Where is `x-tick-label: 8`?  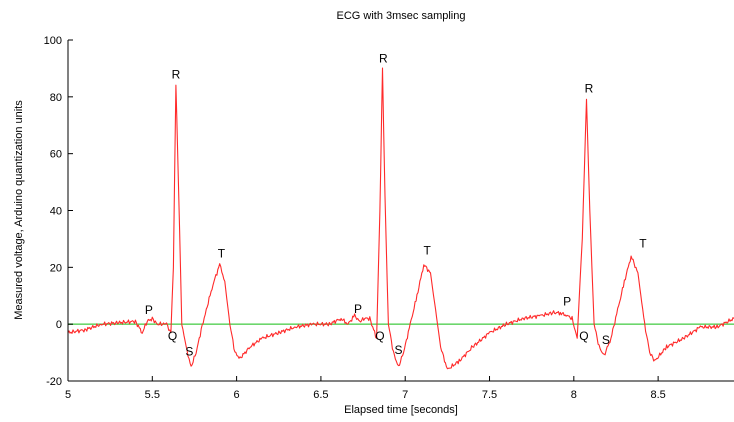 x-tick-label: 8 is located at coordinates (574, 395).